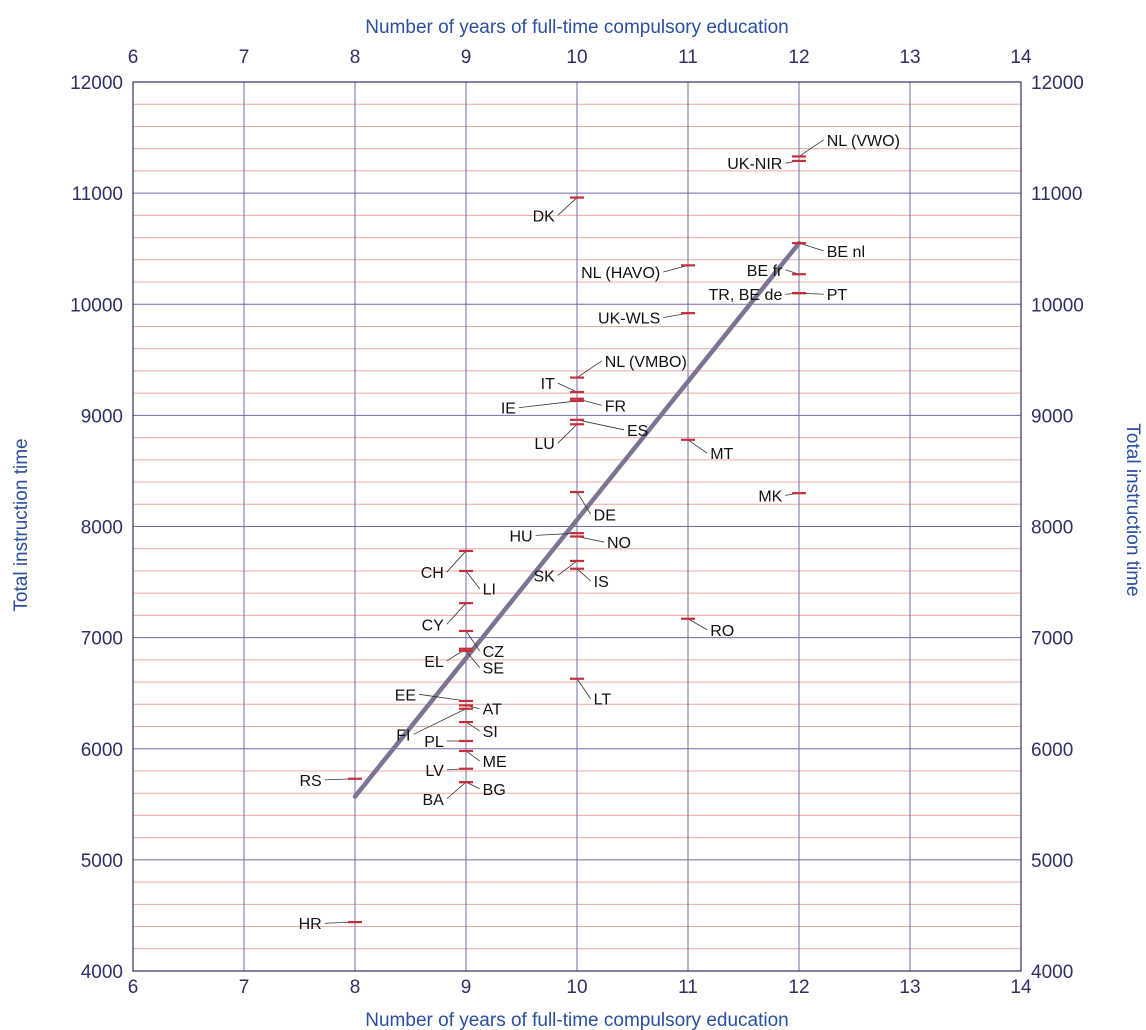  Describe the element at coordinates (620, 273) in the screenshot. I see `country-label: NL (HAVO)` at that location.